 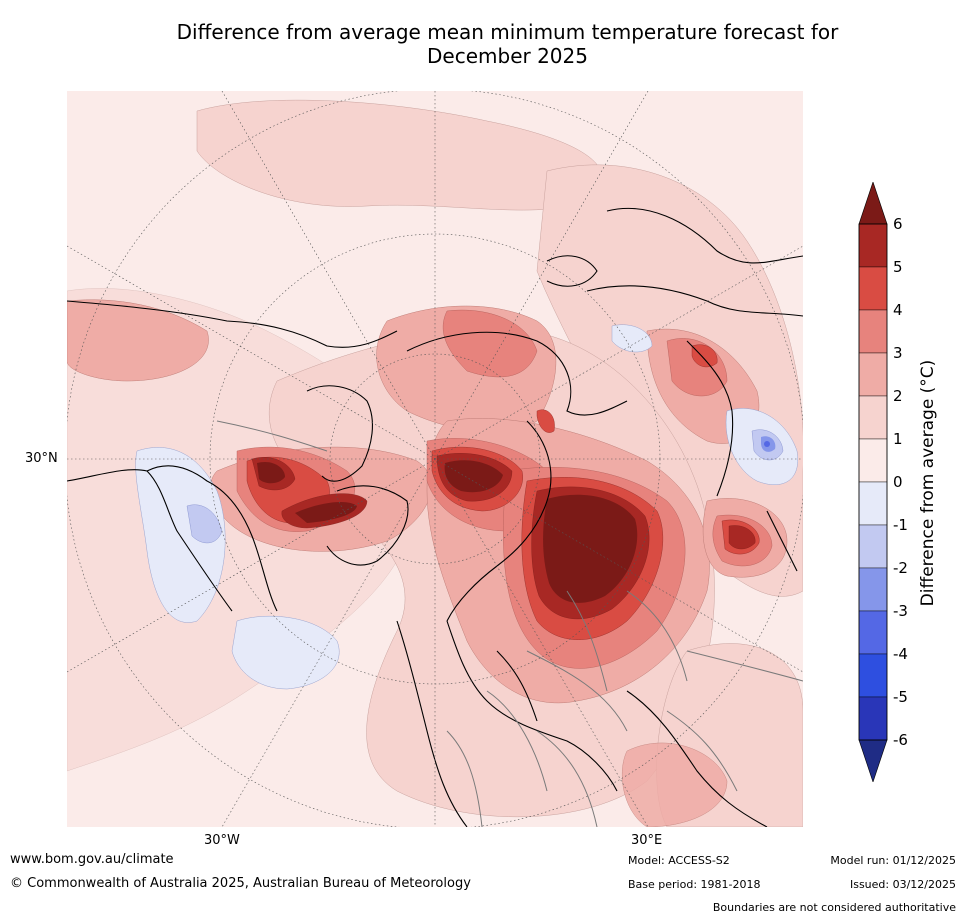 I want to click on footer-issued: Issued: 03/12/2025, so click(x=902, y=884).